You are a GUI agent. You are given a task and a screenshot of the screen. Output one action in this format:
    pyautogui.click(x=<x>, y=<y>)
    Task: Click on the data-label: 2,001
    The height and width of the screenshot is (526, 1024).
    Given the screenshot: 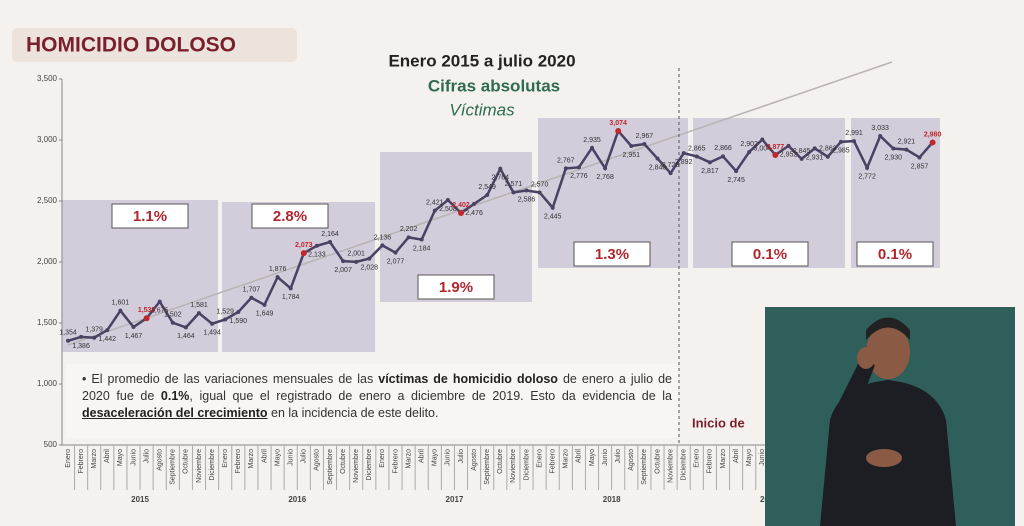 What is the action you would take?
    pyautogui.click(x=356, y=254)
    